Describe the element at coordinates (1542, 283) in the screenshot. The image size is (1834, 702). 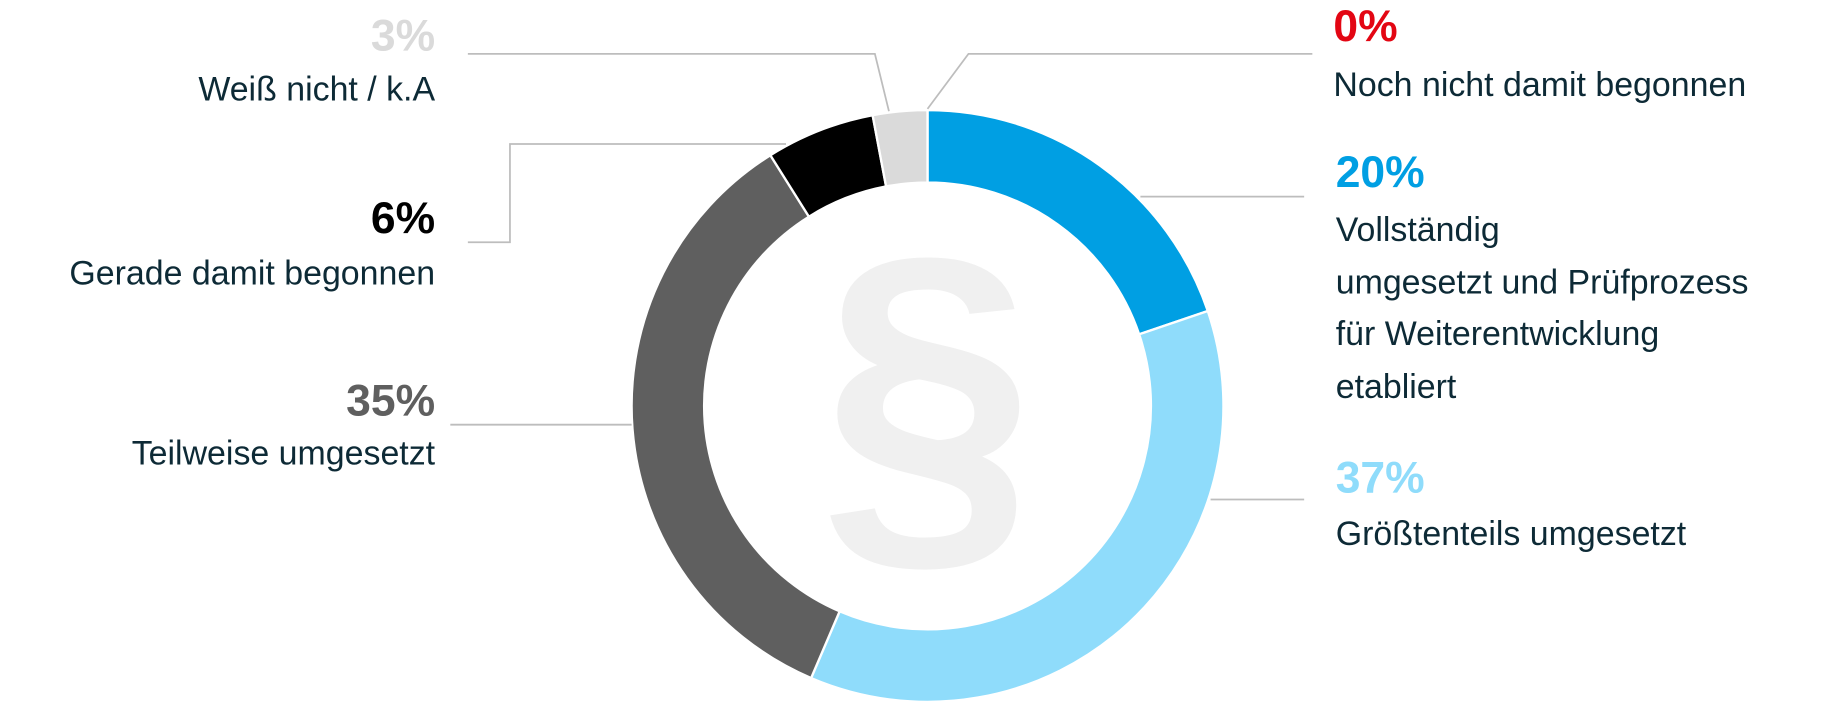
I see `category-label: umgesetzt und Prüfprozess` at that location.